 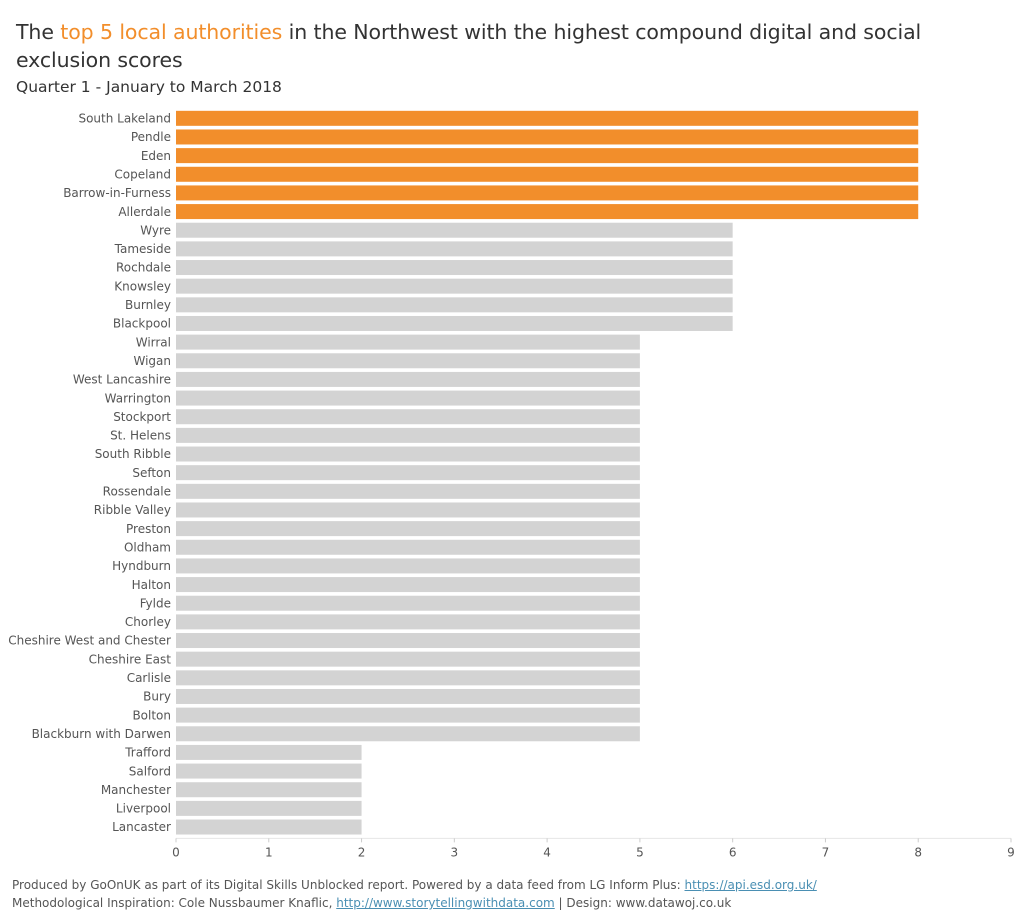 I want to click on bar-rossendale, so click(x=408, y=491).